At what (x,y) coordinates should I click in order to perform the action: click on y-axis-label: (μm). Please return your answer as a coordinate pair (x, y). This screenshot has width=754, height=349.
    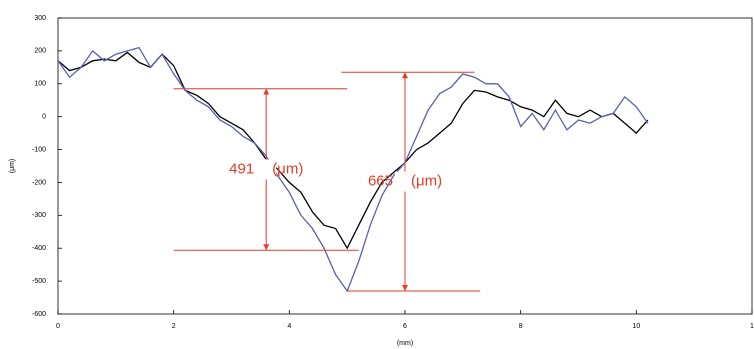
    Looking at the image, I should click on (12, 166).